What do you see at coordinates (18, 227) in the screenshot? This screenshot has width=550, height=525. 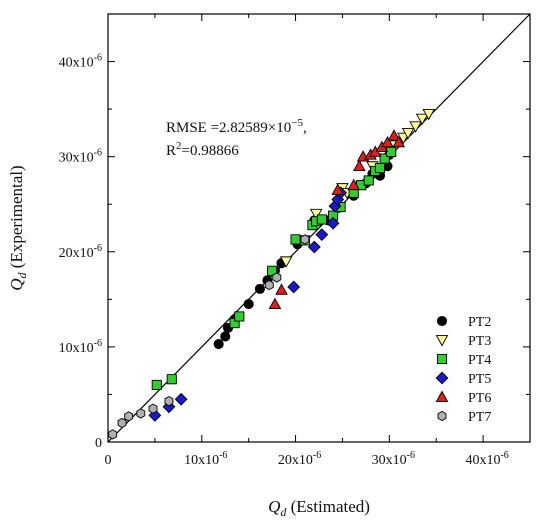 I see `y-axis-label: Qd (Experimental)` at bounding box center [18, 227].